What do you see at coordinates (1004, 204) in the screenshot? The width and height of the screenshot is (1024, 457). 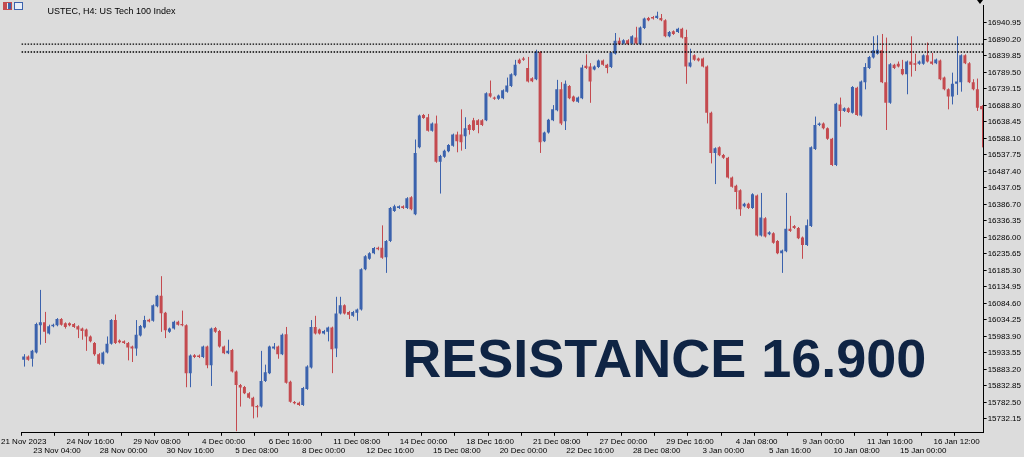 I see `y-tick-label: 16386.70` at bounding box center [1004, 204].